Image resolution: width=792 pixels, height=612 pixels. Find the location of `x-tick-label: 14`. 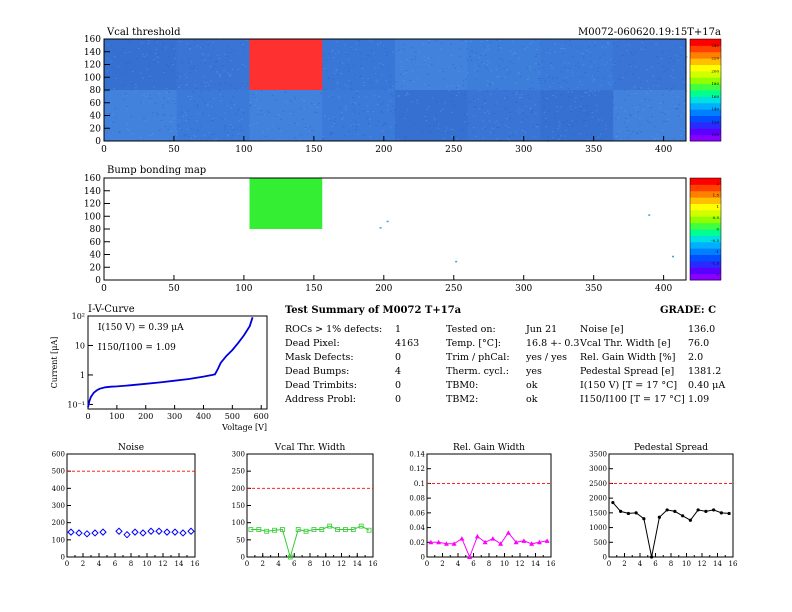

x-tick-label: 14 is located at coordinates (717, 564).